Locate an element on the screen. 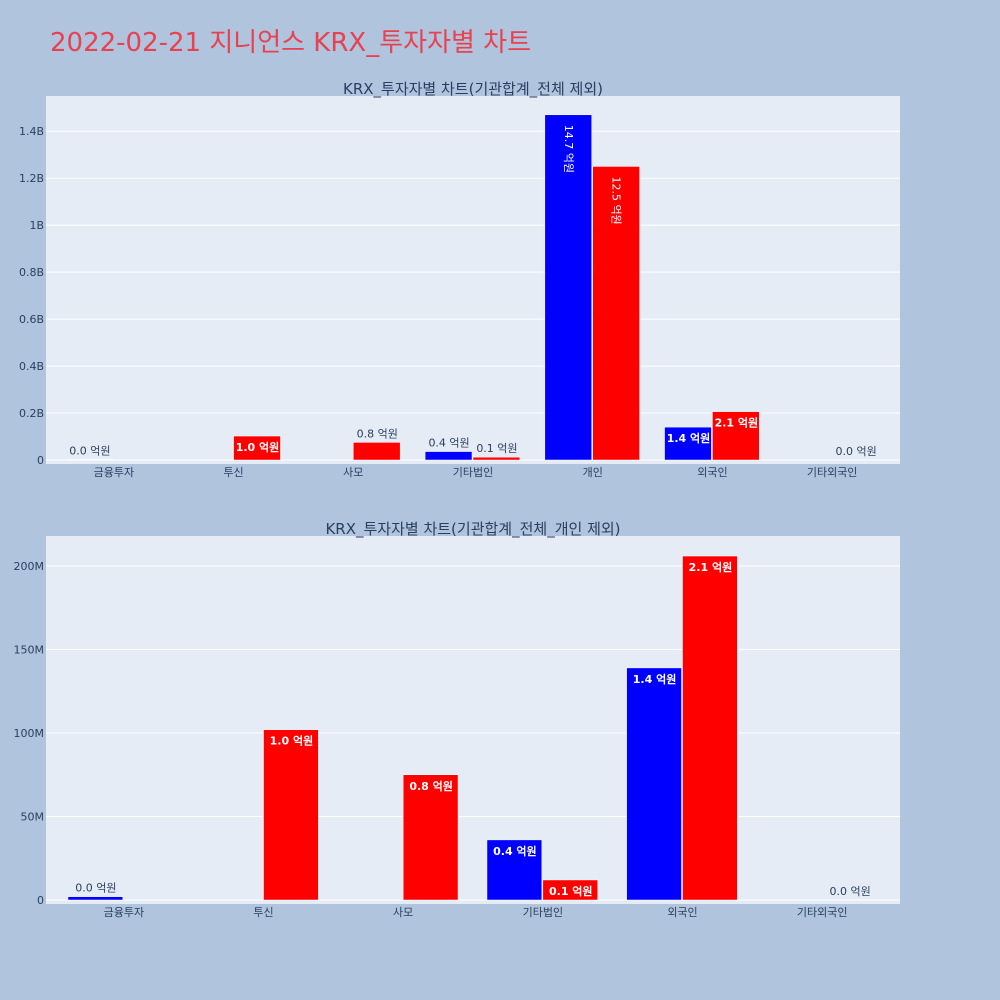 Image resolution: width=1000 pixels, height=1000 pixels. chart-1-ytick-label: 0.6B is located at coordinates (31, 319).